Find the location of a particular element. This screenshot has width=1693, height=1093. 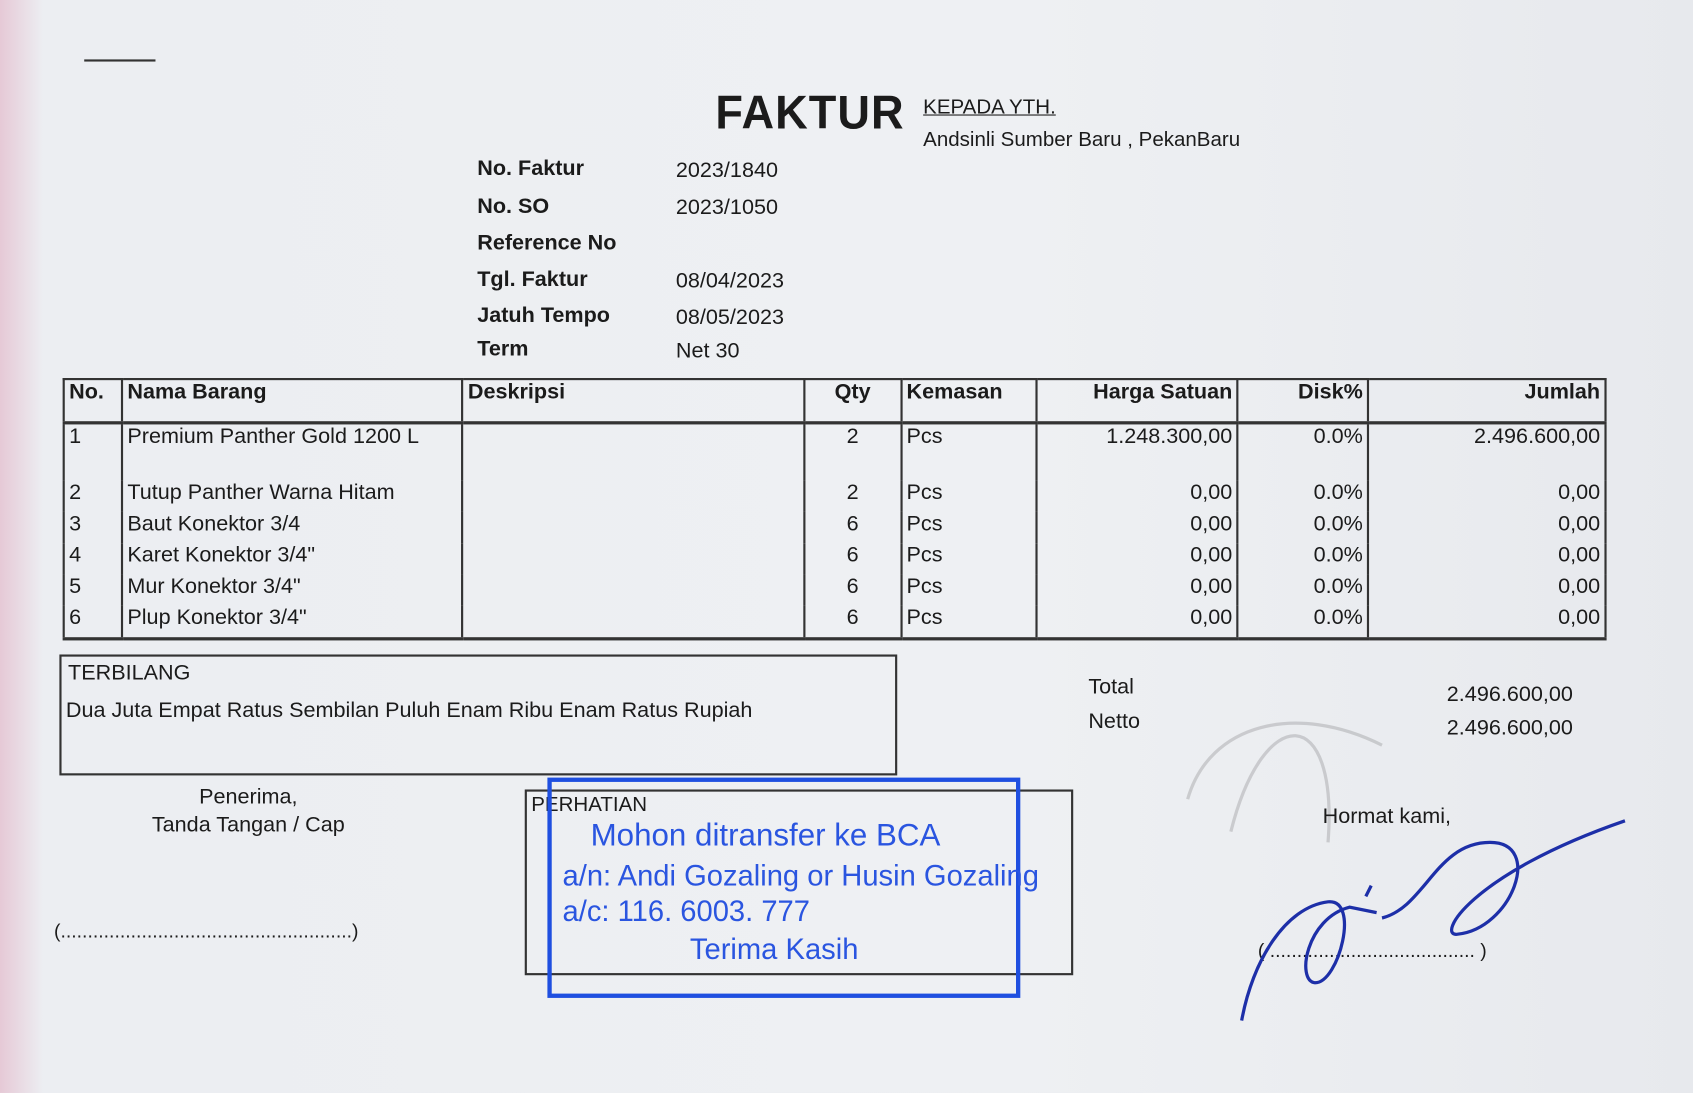

netto-value: 2.496.600,00 is located at coordinates (1509, 728).